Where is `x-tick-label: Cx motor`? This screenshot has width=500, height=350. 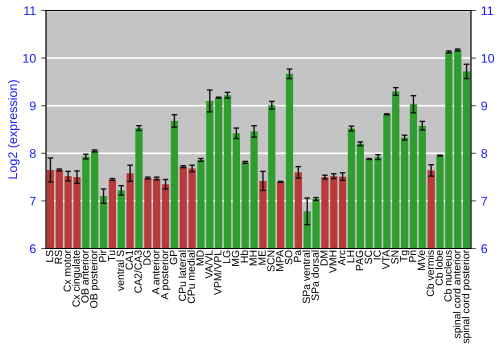 x-tick-label: Cx motor is located at coordinates (67, 271).